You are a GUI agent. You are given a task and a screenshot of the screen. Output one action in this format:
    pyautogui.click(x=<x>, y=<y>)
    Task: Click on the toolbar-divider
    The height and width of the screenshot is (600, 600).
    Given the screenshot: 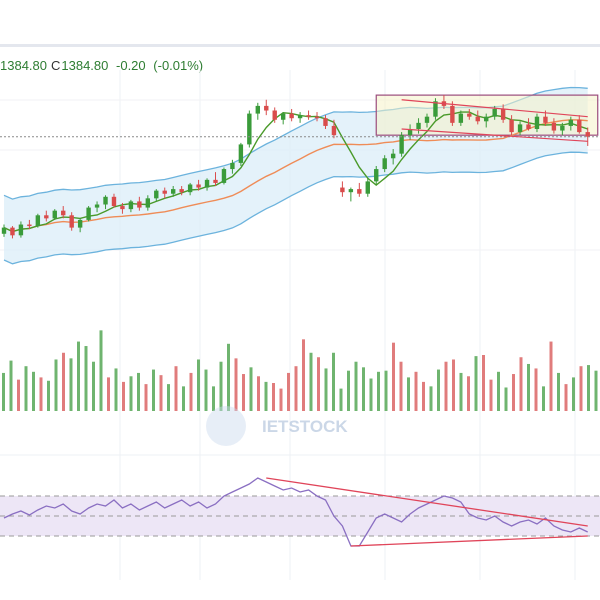 What is the action you would take?
    pyautogui.click(x=300, y=45)
    